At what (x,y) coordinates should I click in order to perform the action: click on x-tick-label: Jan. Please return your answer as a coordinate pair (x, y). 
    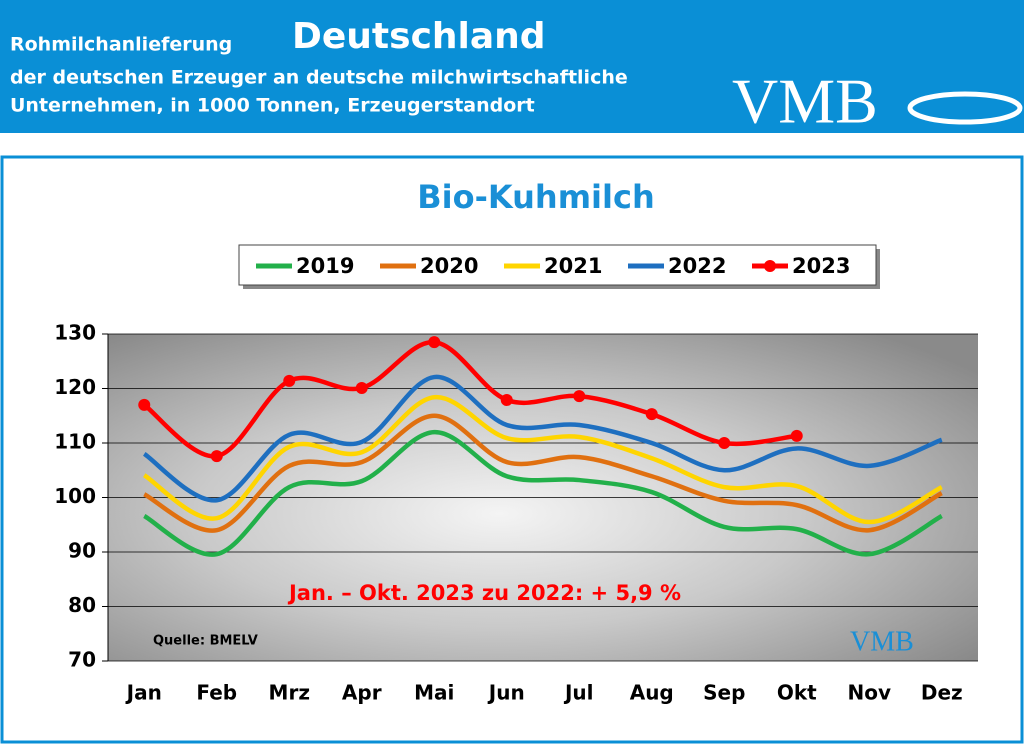
    Looking at the image, I should click on (143, 693).